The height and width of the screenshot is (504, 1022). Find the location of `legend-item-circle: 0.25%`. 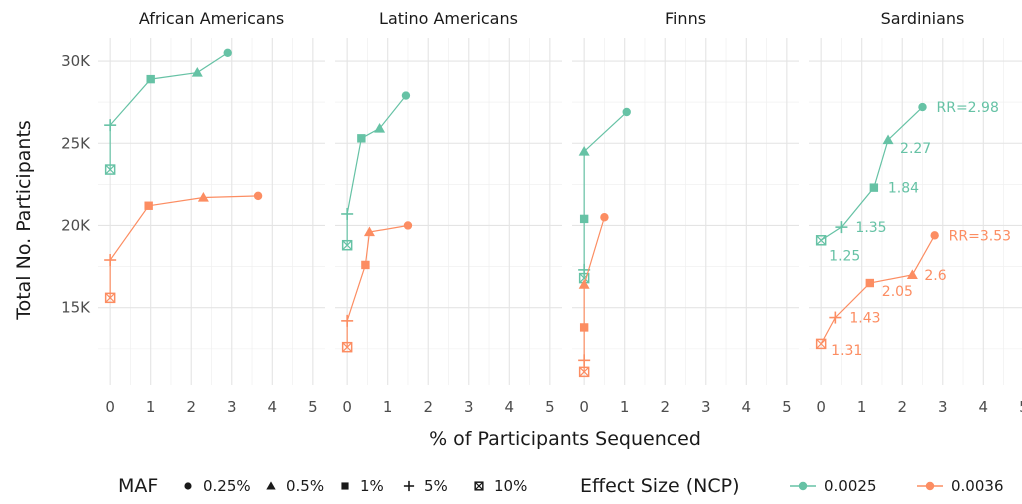

legend-item-circle: 0.25% is located at coordinates (217, 486).